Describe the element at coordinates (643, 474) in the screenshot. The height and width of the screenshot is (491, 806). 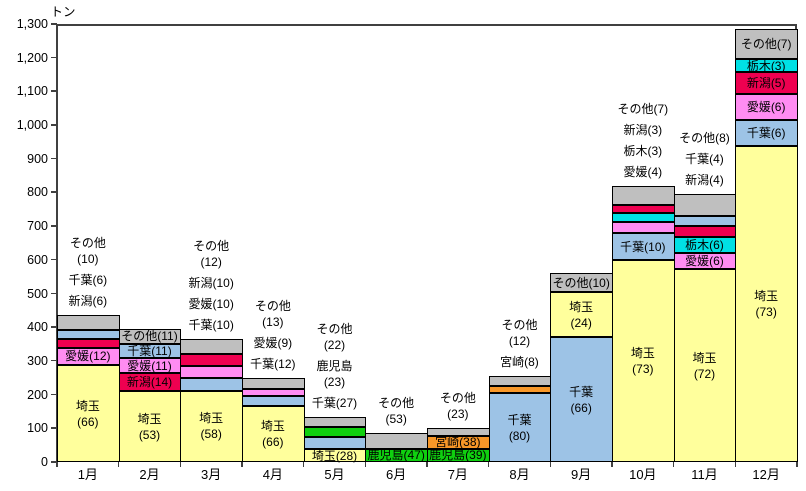
I see `x-tick-label-10月: 10月` at that location.